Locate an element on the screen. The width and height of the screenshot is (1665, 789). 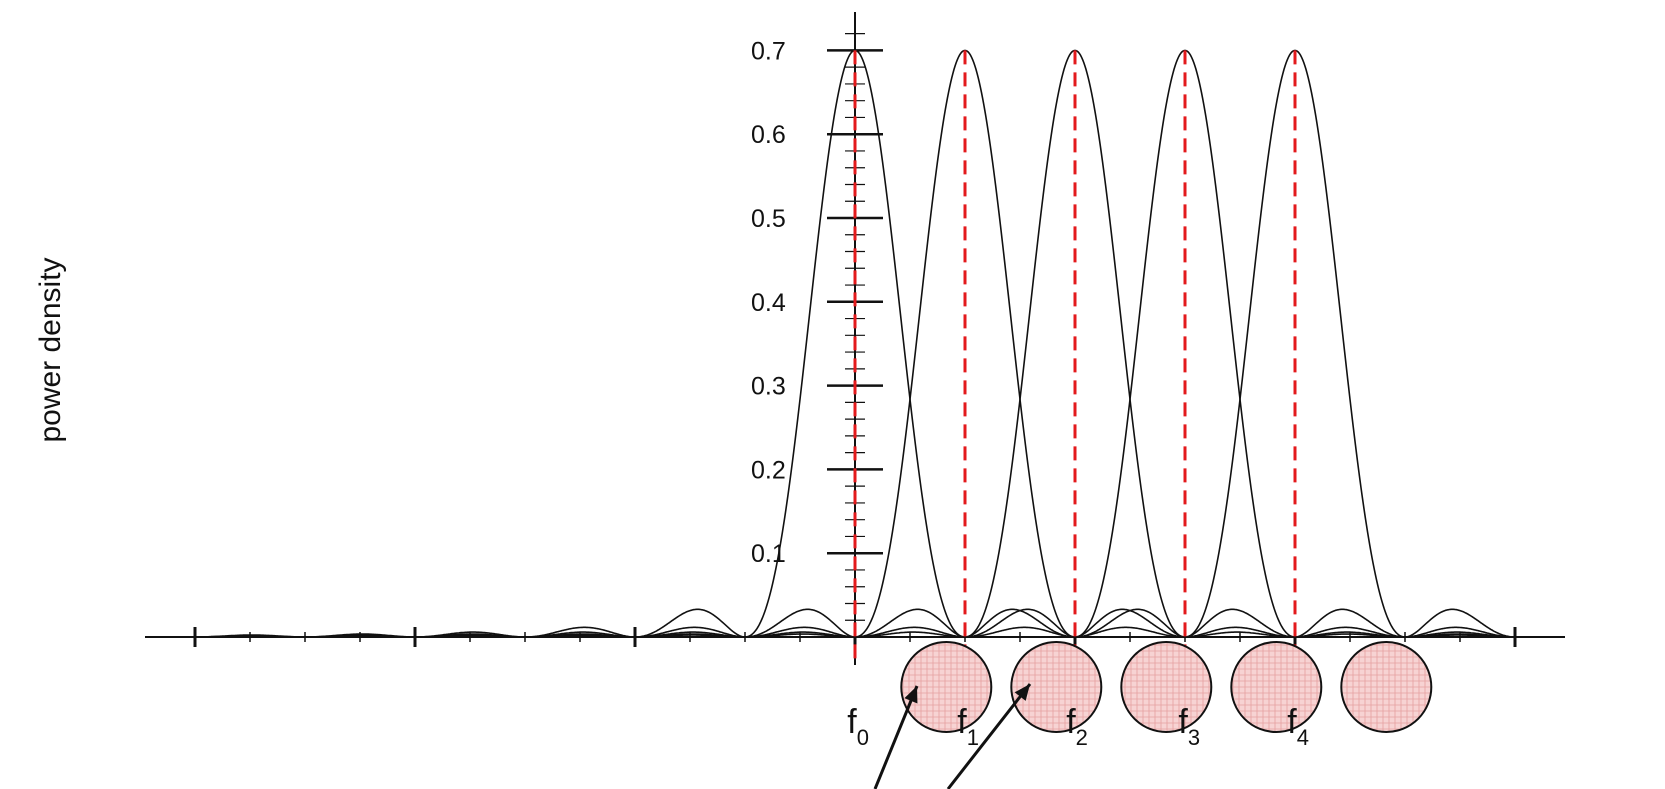
subcarrier-label-4: f4 is located at coordinates (1298, 726).